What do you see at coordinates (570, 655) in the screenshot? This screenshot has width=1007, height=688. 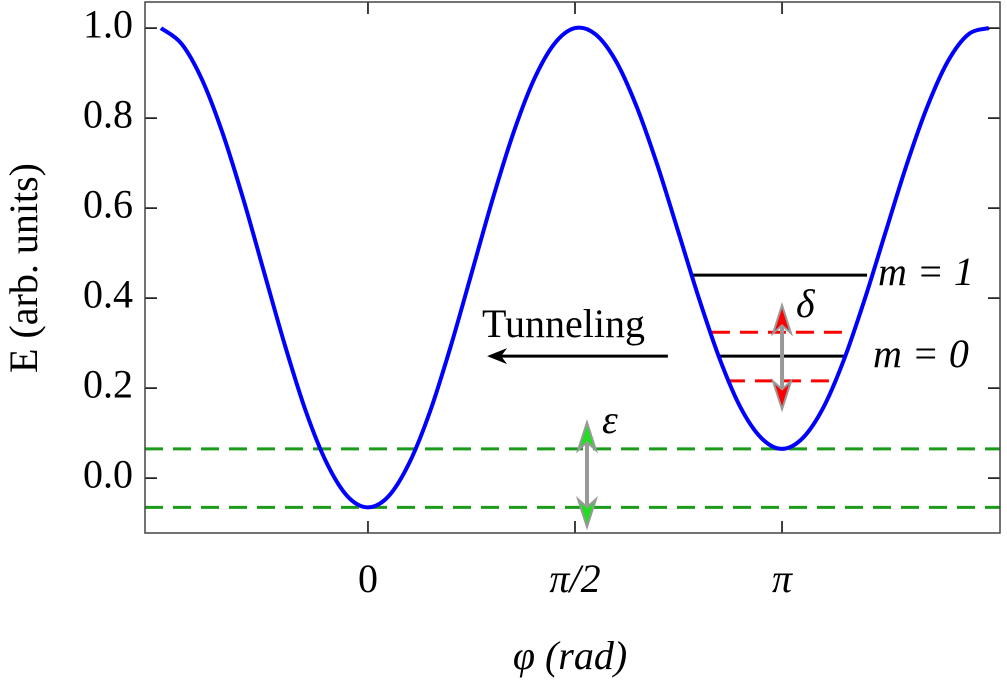 I see `x-axis-label: φ (rad)` at bounding box center [570, 655].